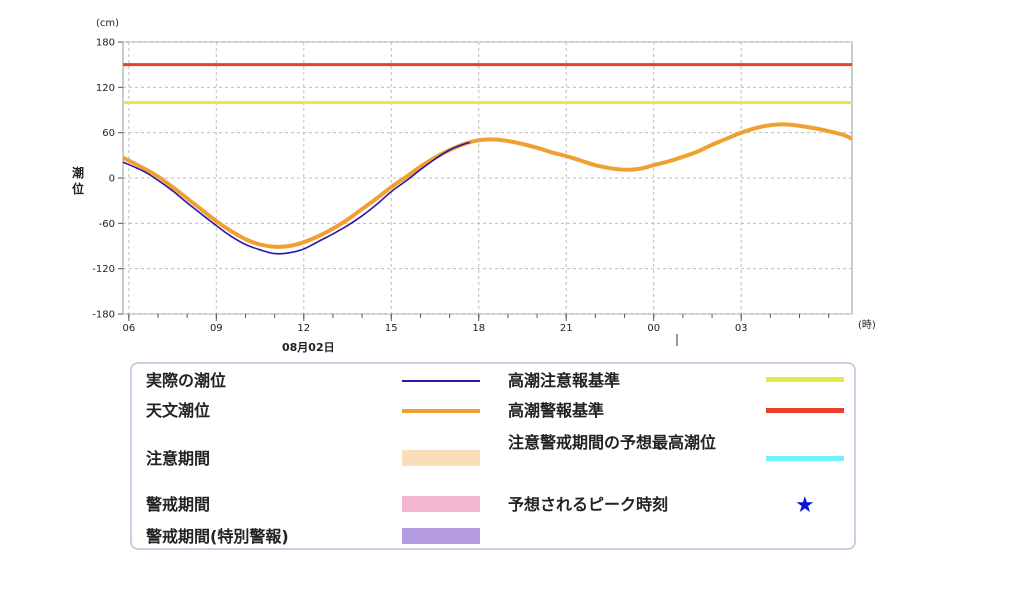 This screenshot has height=591, width=1024. Describe the element at coordinates (441, 504) in the screenshot. I see `legend-swatch-warning-period` at that location.